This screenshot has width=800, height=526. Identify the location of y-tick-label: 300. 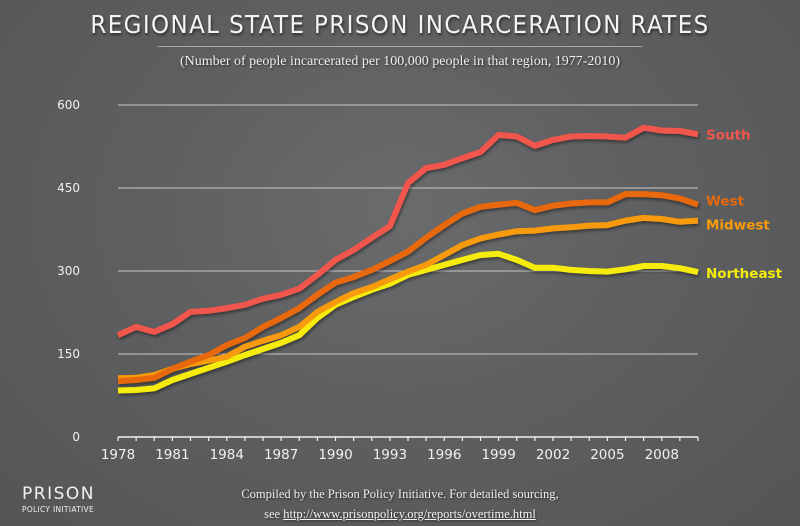
(68, 271).